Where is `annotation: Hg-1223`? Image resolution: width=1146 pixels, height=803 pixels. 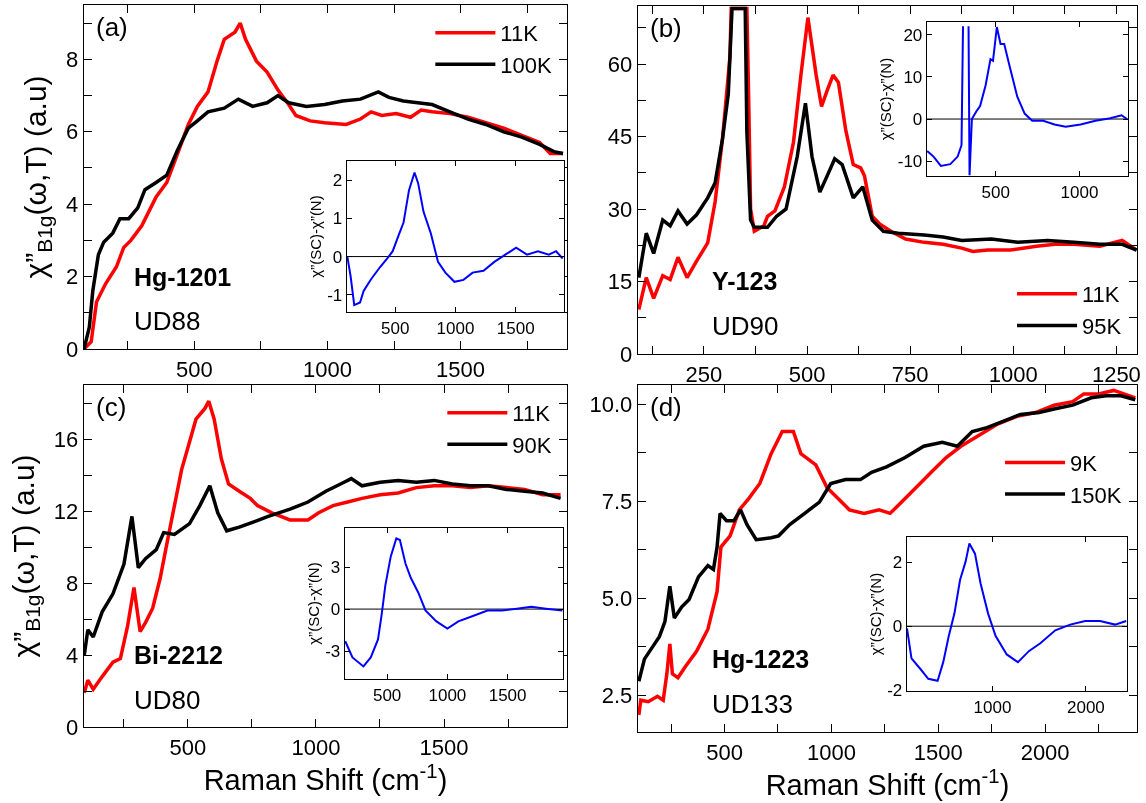 annotation: Hg-1223 is located at coordinates (761, 659).